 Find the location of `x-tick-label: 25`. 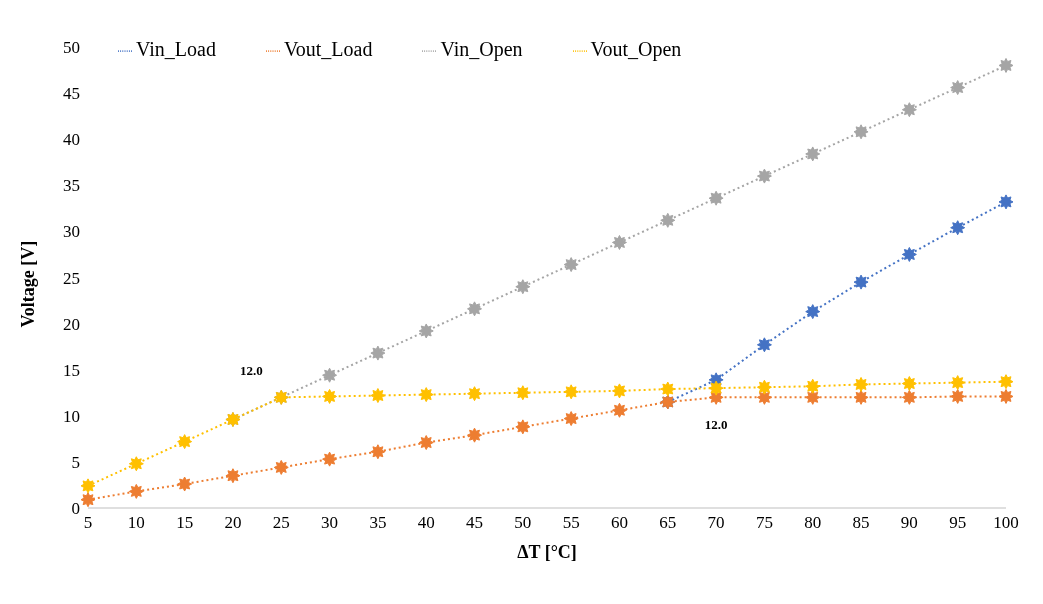

x-tick-label: 25 is located at coordinates (281, 523).